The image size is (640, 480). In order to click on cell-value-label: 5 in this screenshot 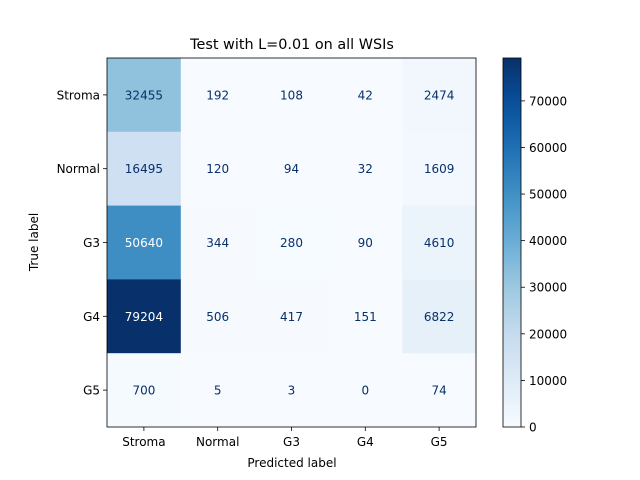, I will do `click(218, 391)`.